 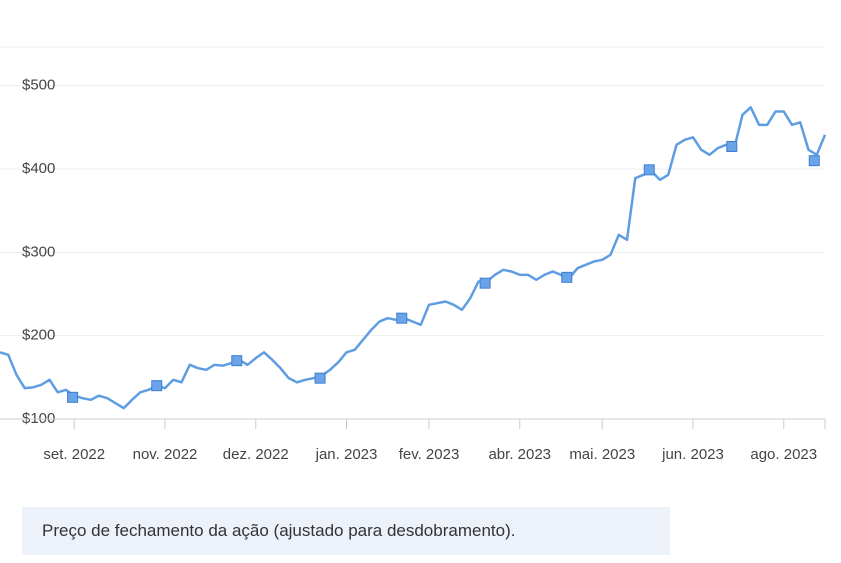 What do you see at coordinates (74, 454) in the screenshot?
I see `x-tick-label: set. 2022` at bounding box center [74, 454].